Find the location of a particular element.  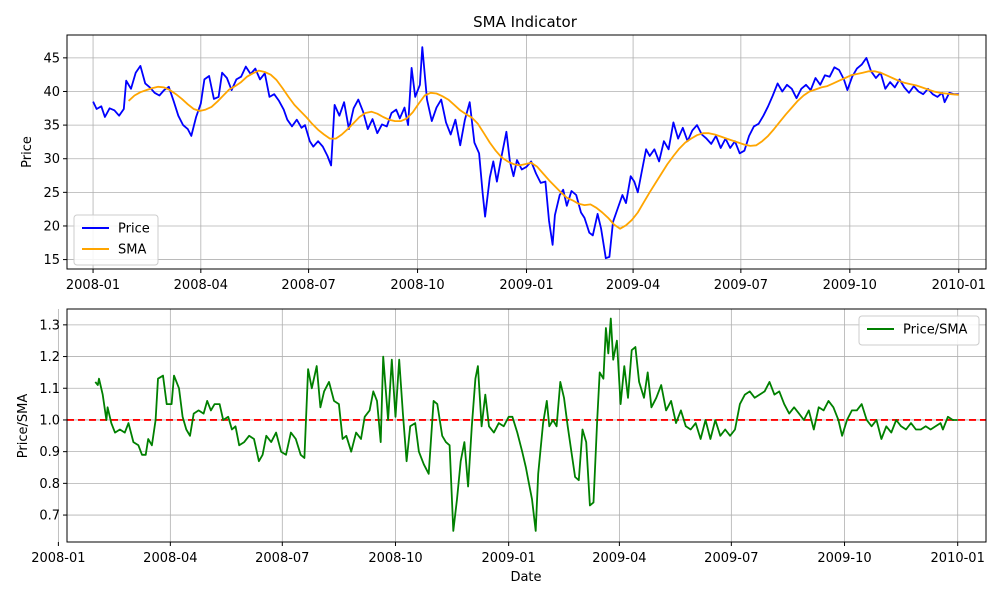

legend-box is located at coordinates (919, 330).